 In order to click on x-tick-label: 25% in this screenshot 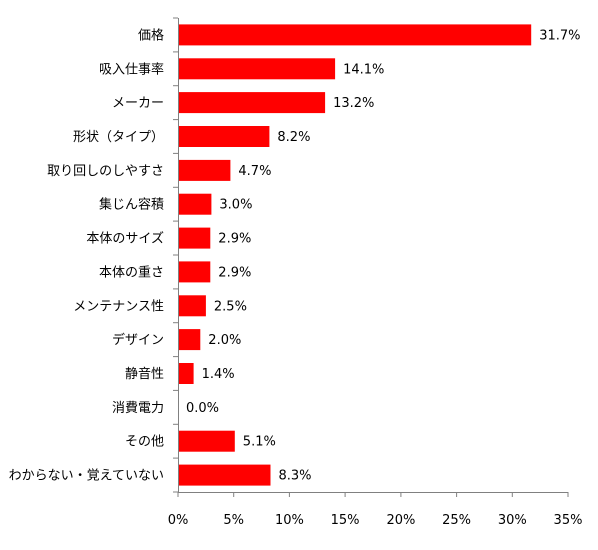, I will do `click(456, 520)`.